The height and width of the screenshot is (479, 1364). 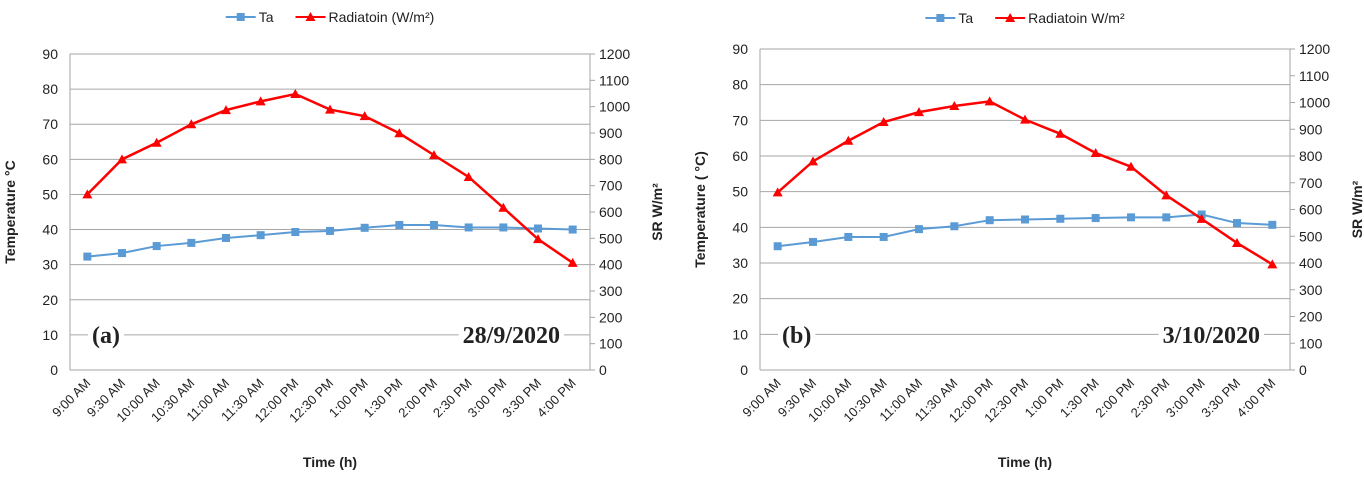 What do you see at coordinates (106, 336) in the screenshot?
I see `annotation: (a)` at bounding box center [106, 336].